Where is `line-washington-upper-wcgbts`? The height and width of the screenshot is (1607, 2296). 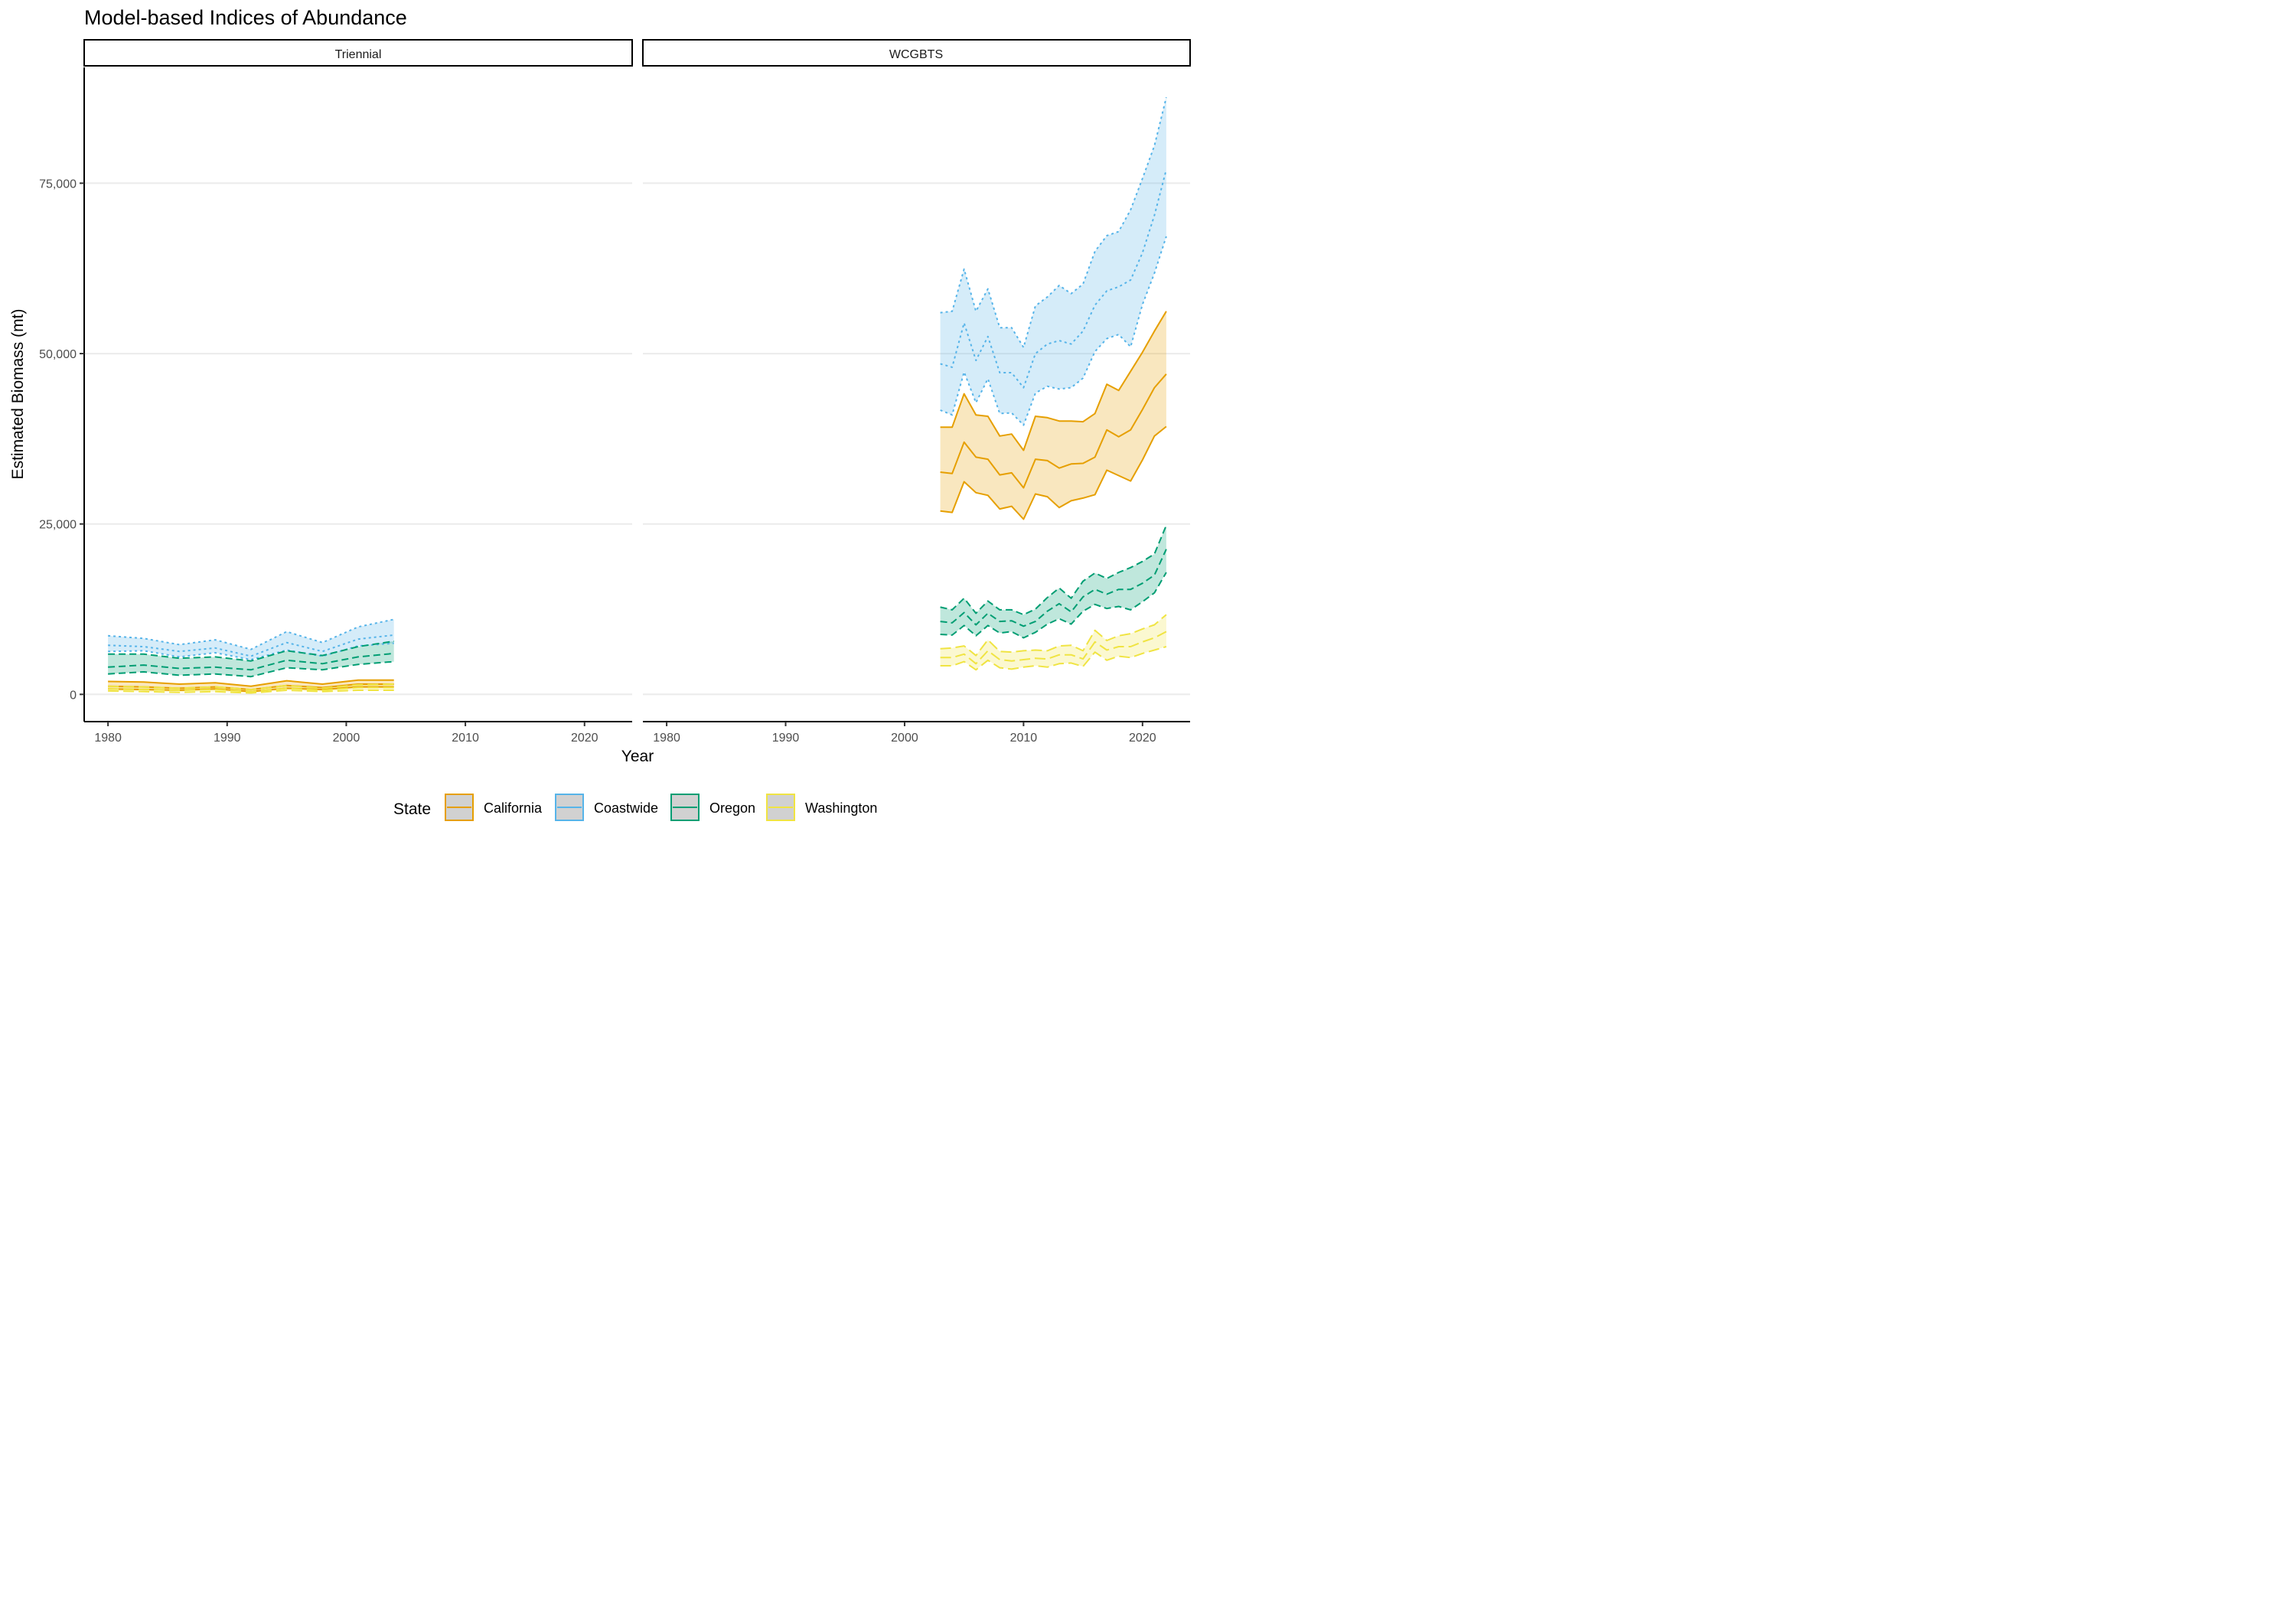 line-washington-upper-wcgbts is located at coordinates (1053, 635).